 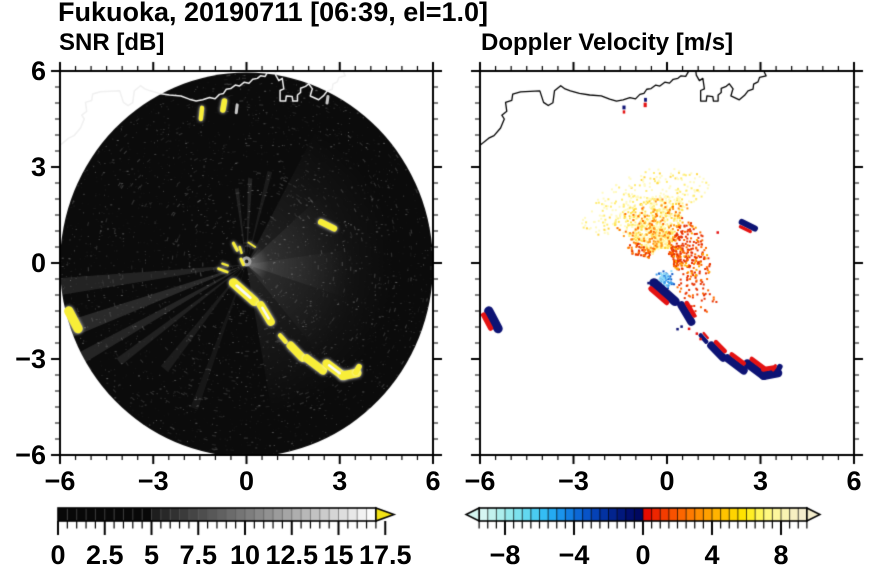 I want to click on figure-title: Fukuoka, 20190711 [06:39, el=1.0], so click(x=273, y=13).